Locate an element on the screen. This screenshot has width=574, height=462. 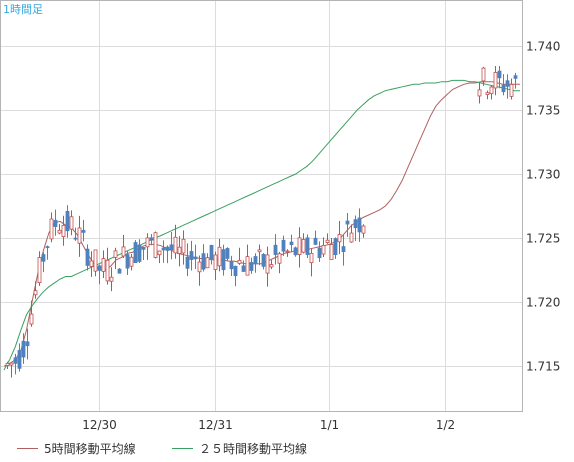
x-tick-label: 1/2 is located at coordinates (445, 425).